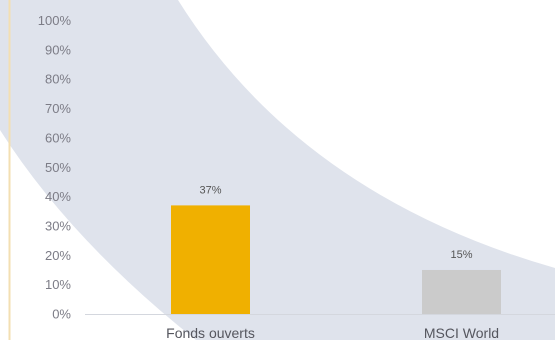 The image size is (555, 340). Describe the element at coordinates (461, 291) in the screenshot. I see `bar-msci-world` at that location.